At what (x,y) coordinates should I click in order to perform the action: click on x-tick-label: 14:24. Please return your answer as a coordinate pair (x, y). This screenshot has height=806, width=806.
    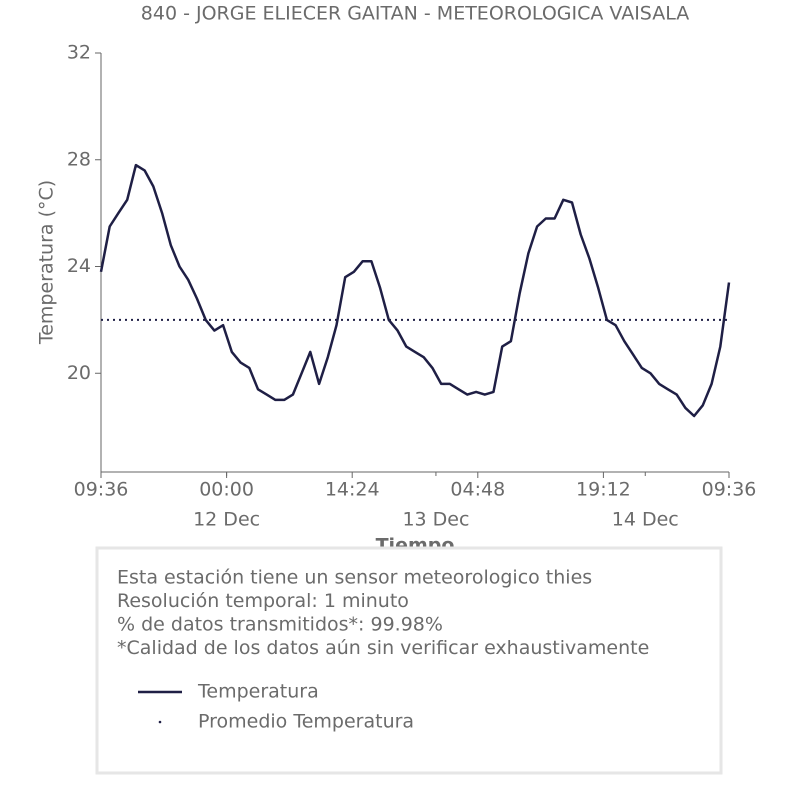
    Looking at the image, I should click on (352, 490).